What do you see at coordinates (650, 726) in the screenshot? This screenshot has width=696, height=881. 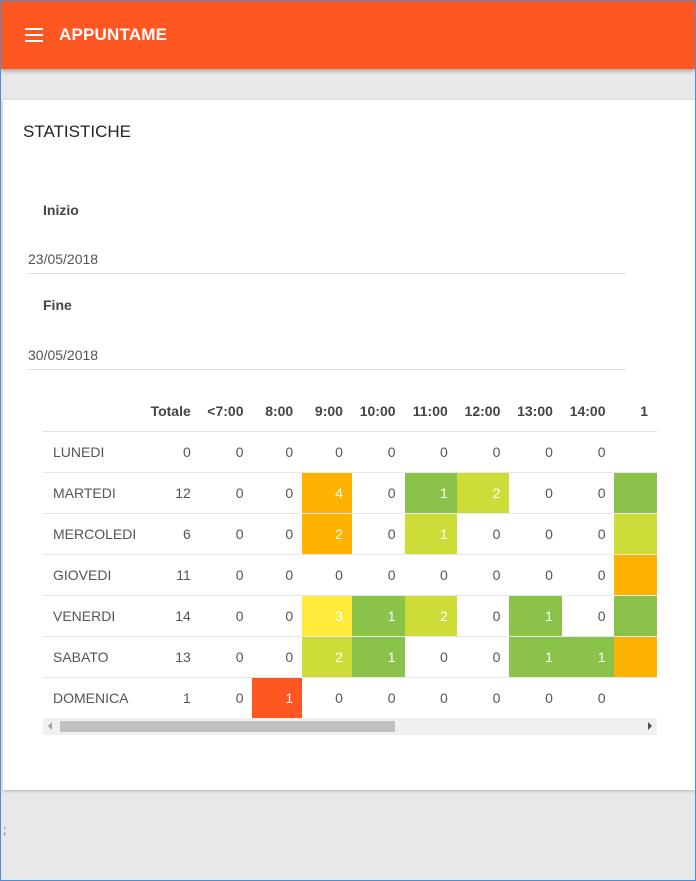 I see `scroll-right-arrow-icon` at bounding box center [650, 726].